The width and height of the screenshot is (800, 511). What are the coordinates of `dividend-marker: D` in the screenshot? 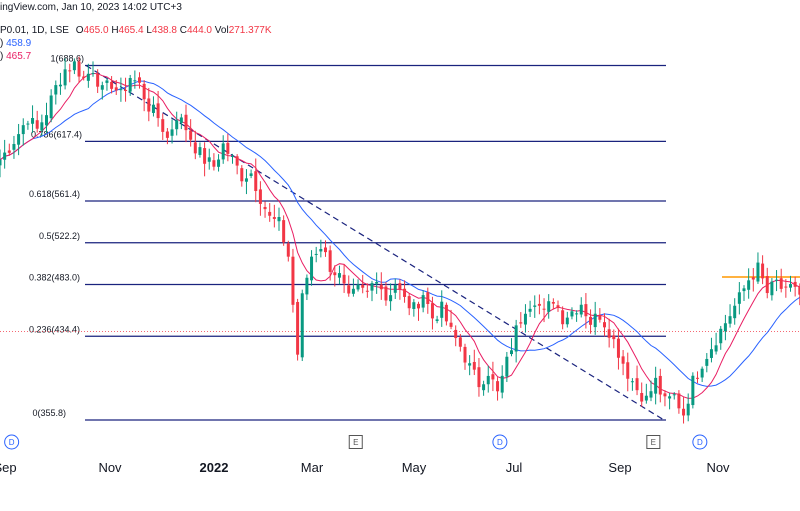 It's located at (700, 442).